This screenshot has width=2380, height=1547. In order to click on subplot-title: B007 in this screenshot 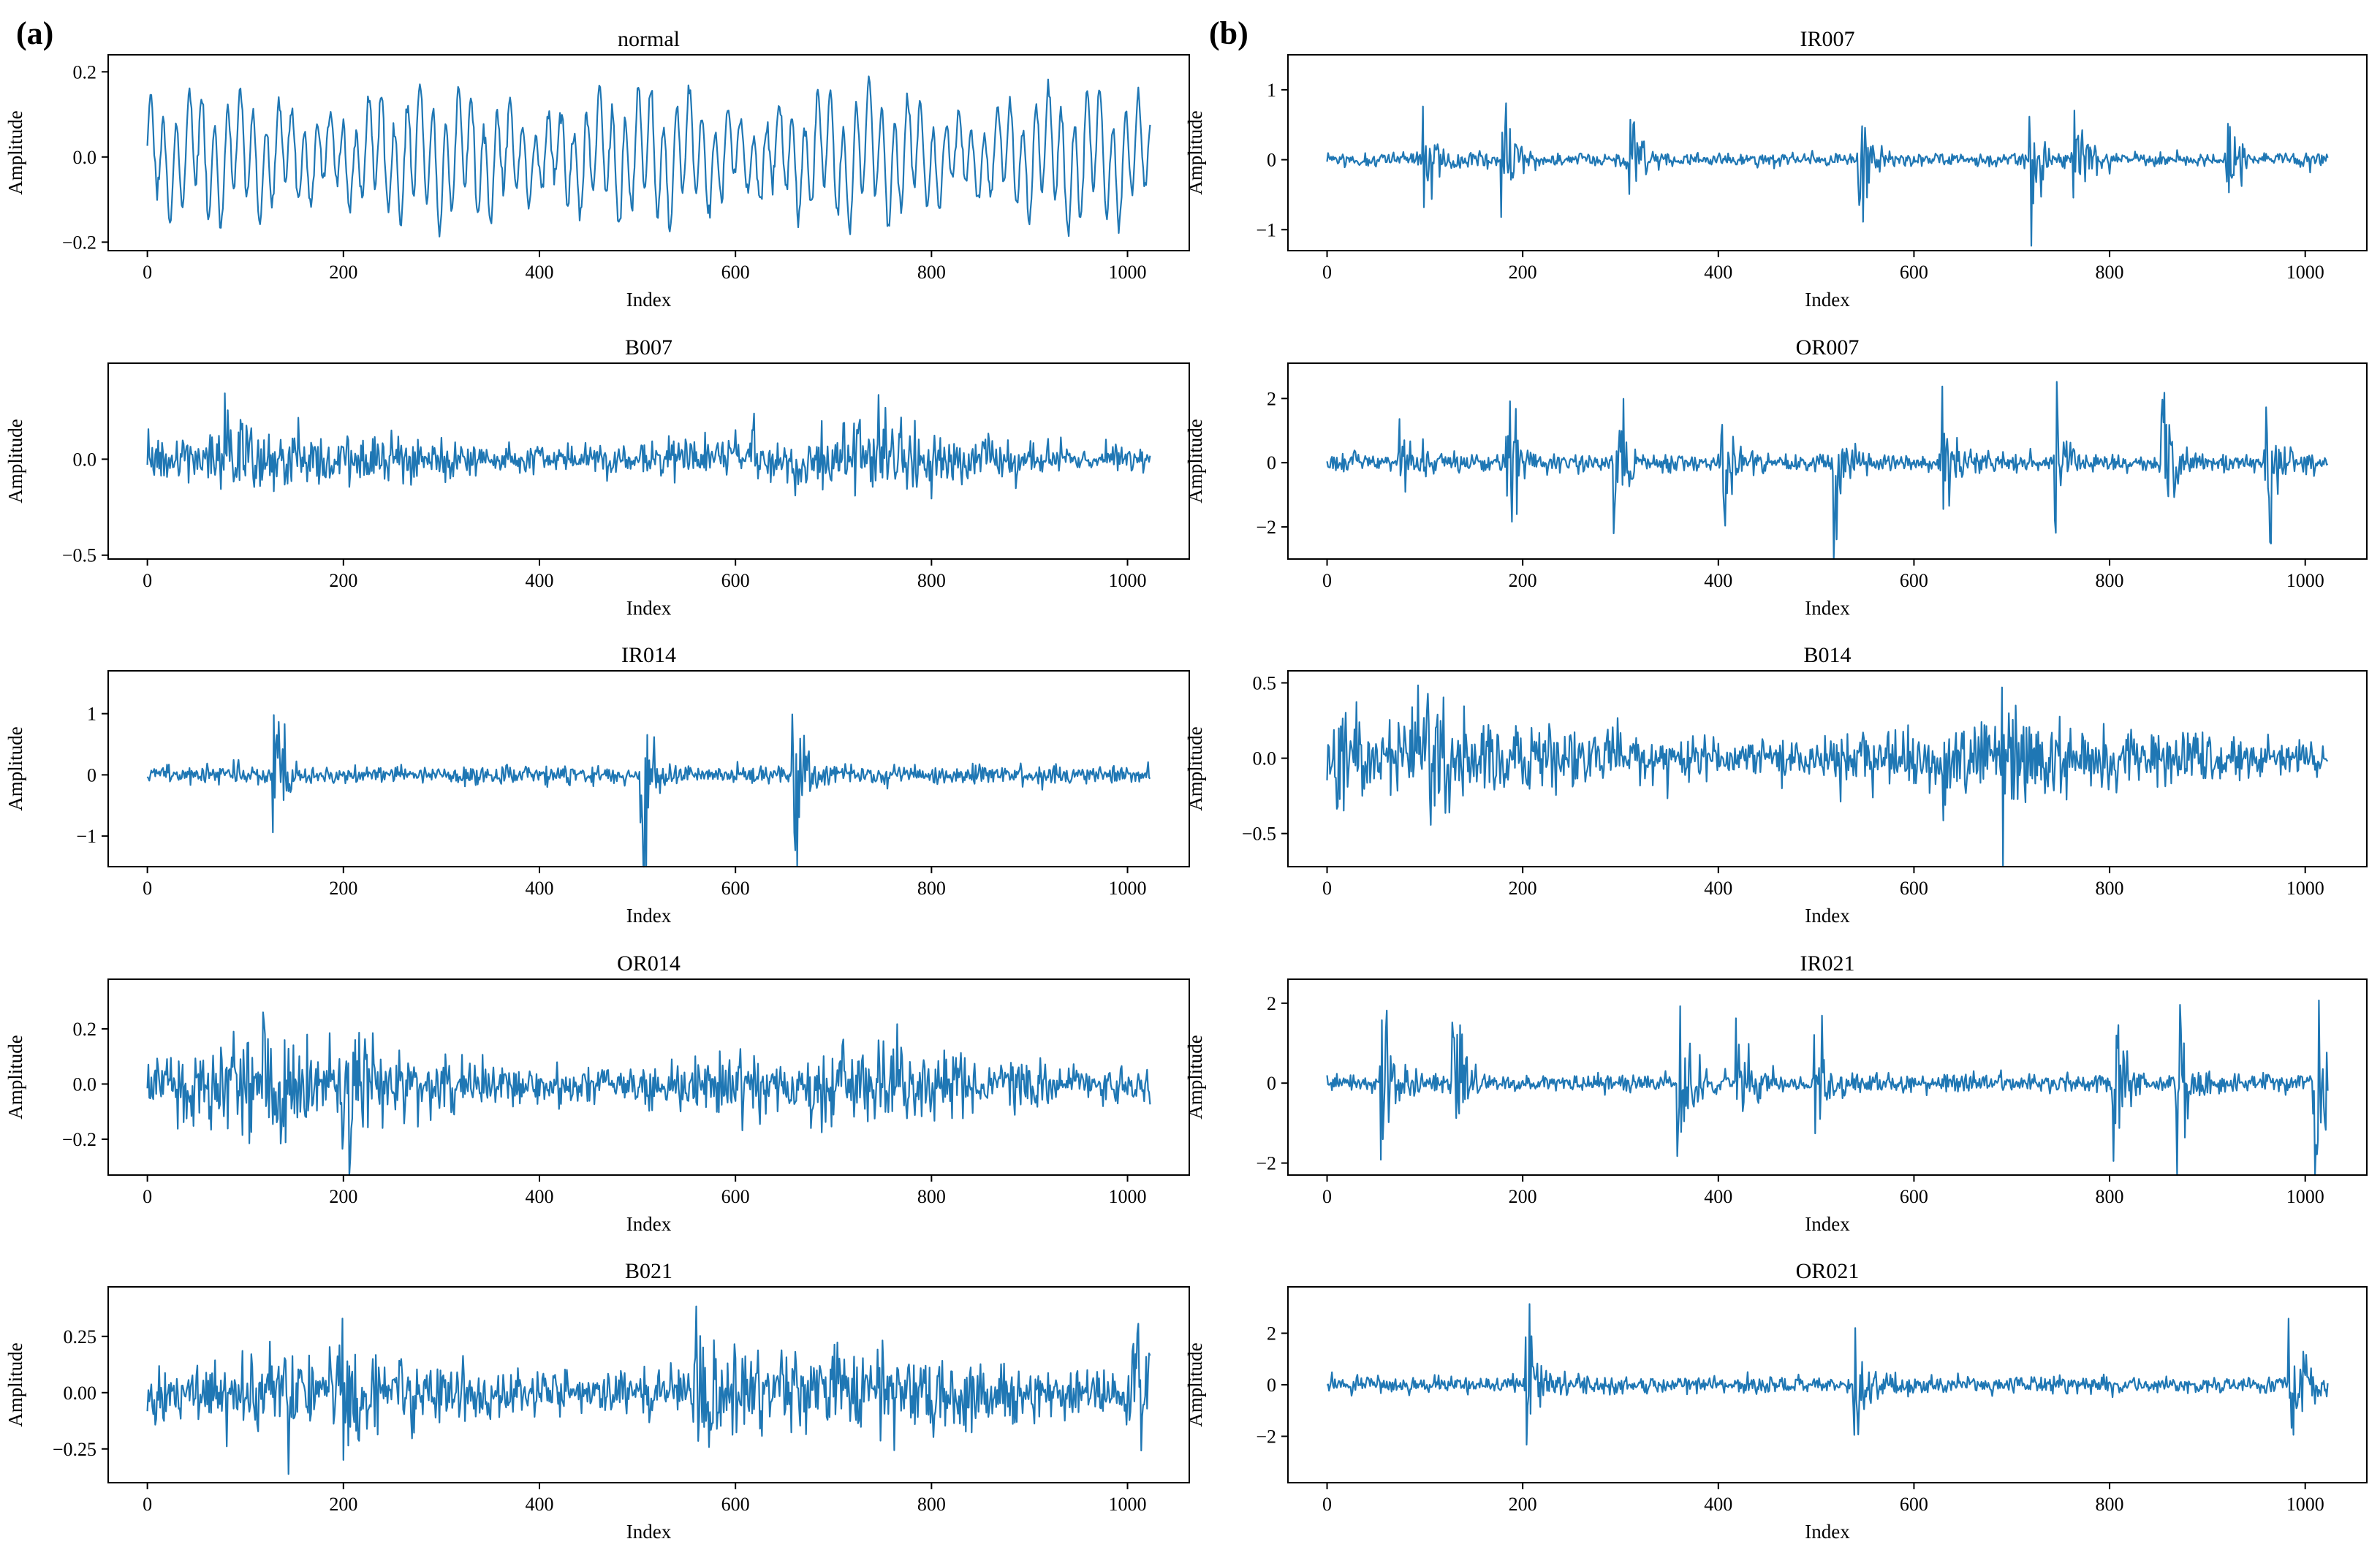, I will do `click(648, 347)`.